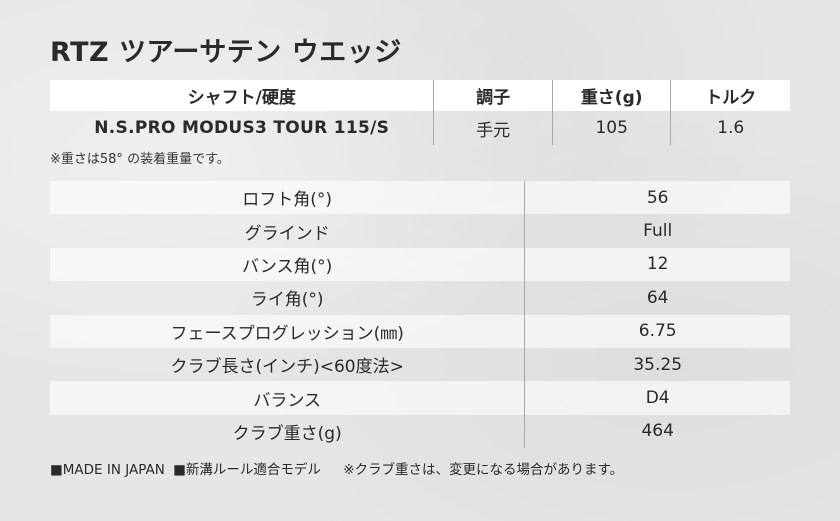 The image size is (840, 521). What do you see at coordinates (657, 231) in the screenshot?
I see `detail-value: Full` at bounding box center [657, 231].